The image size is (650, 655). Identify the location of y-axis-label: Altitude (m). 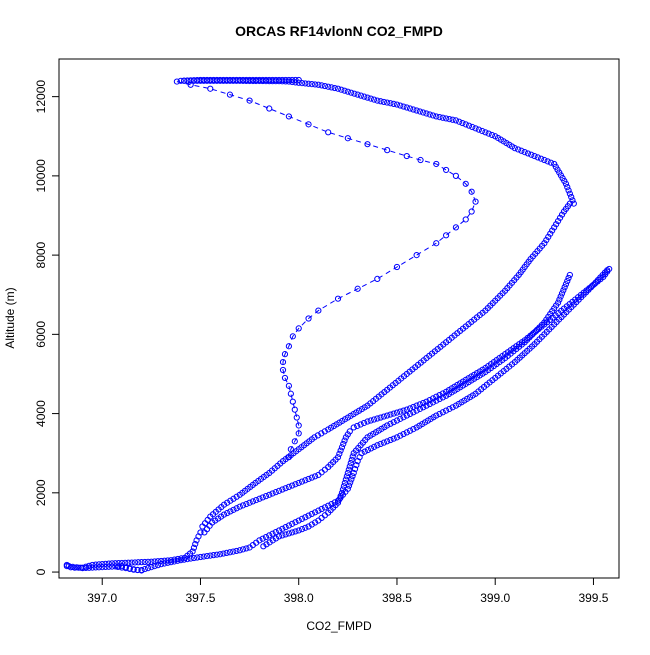
(10, 317).